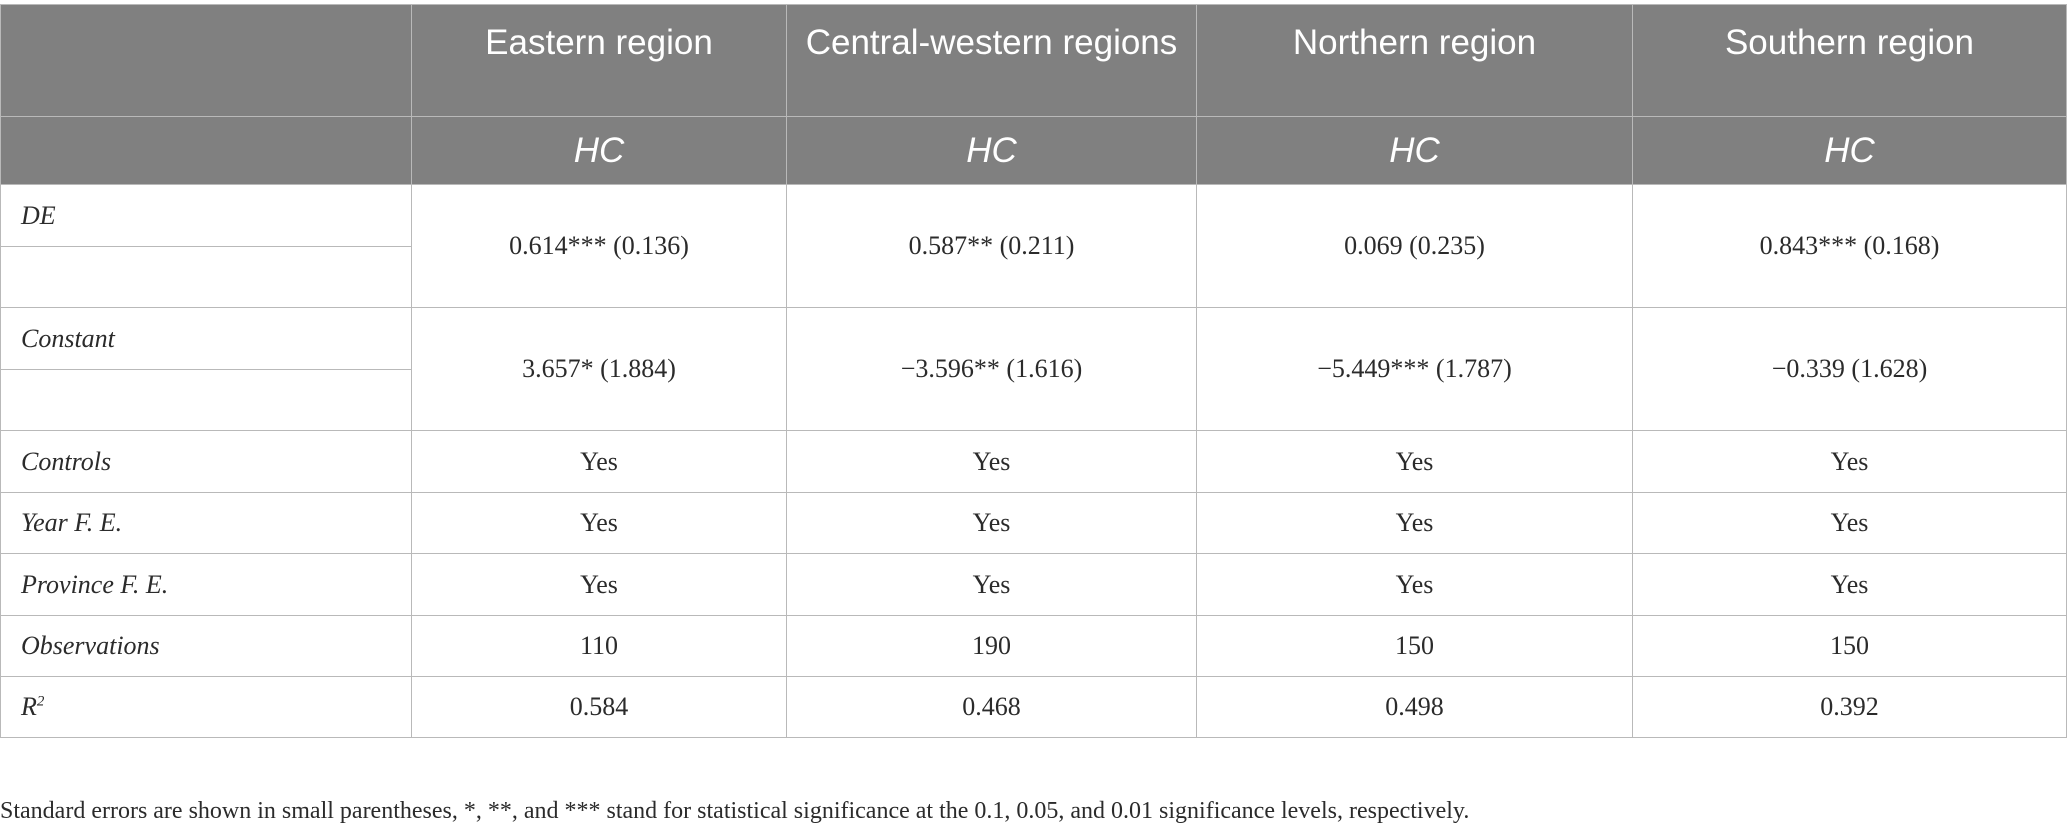 The image size is (2067, 840). What do you see at coordinates (1849, 246) in the screenshot?
I see `cell-de-southern: 0.843*** (0.168)` at bounding box center [1849, 246].